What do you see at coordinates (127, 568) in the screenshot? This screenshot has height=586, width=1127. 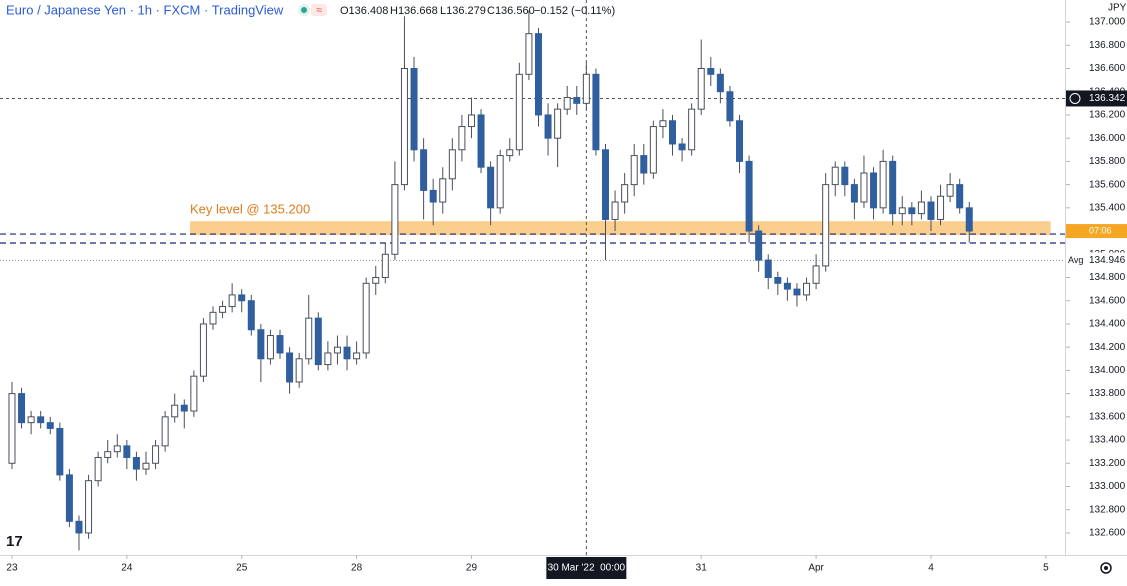 I see `x-tick-label: 24` at bounding box center [127, 568].